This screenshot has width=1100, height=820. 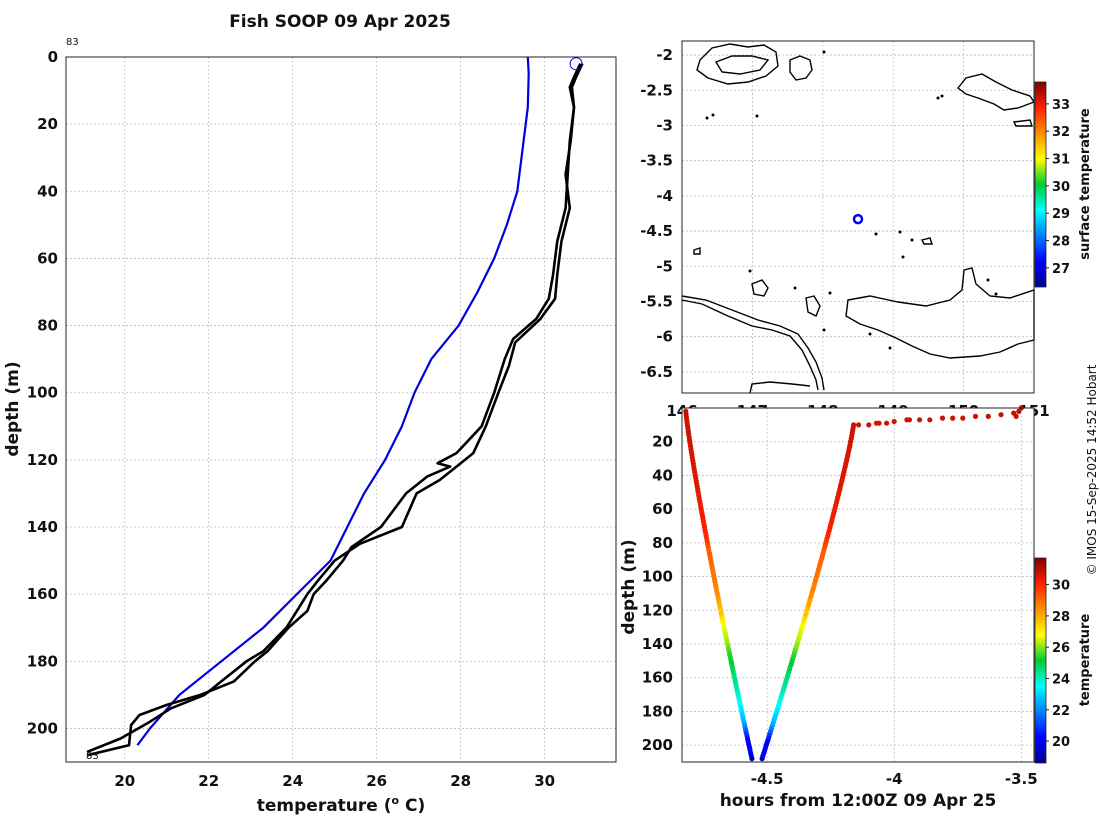 What do you see at coordinates (1040, 184) in the screenshot?
I see `surface-temperature-colorbar` at bounding box center [1040, 184].